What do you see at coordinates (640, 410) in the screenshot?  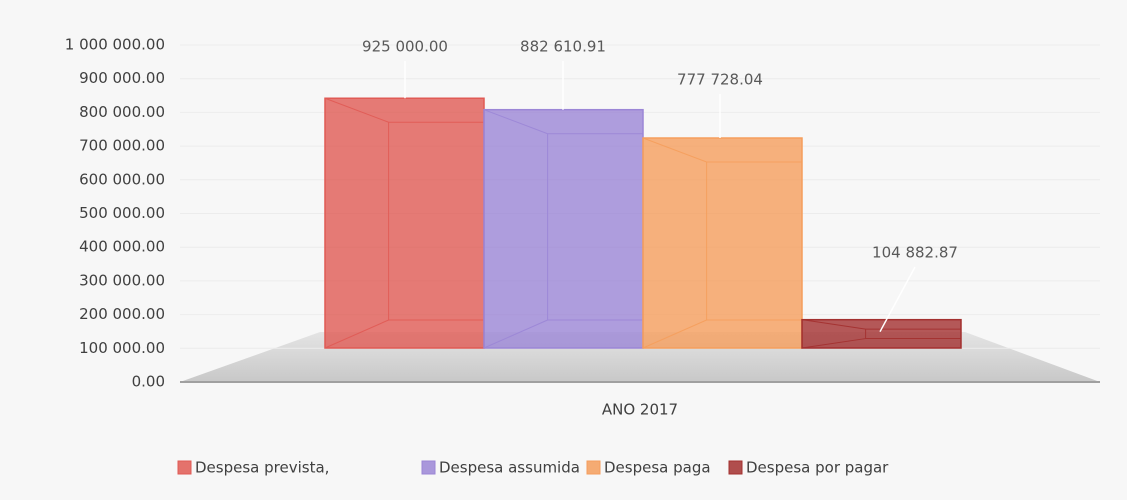 I see `x-category-label: ANO 2017` at bounding box center [640, 410].